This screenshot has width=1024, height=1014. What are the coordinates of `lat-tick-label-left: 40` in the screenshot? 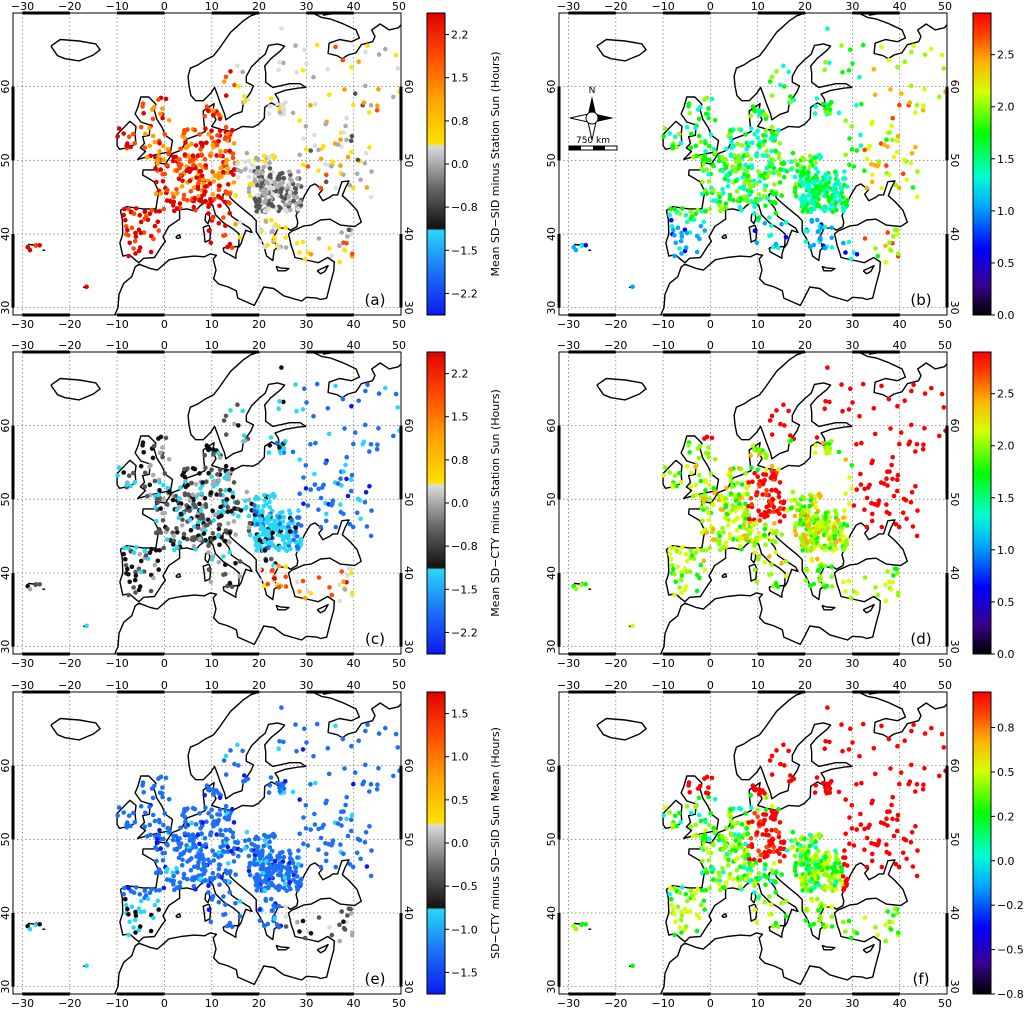 It's located at (551, 913).